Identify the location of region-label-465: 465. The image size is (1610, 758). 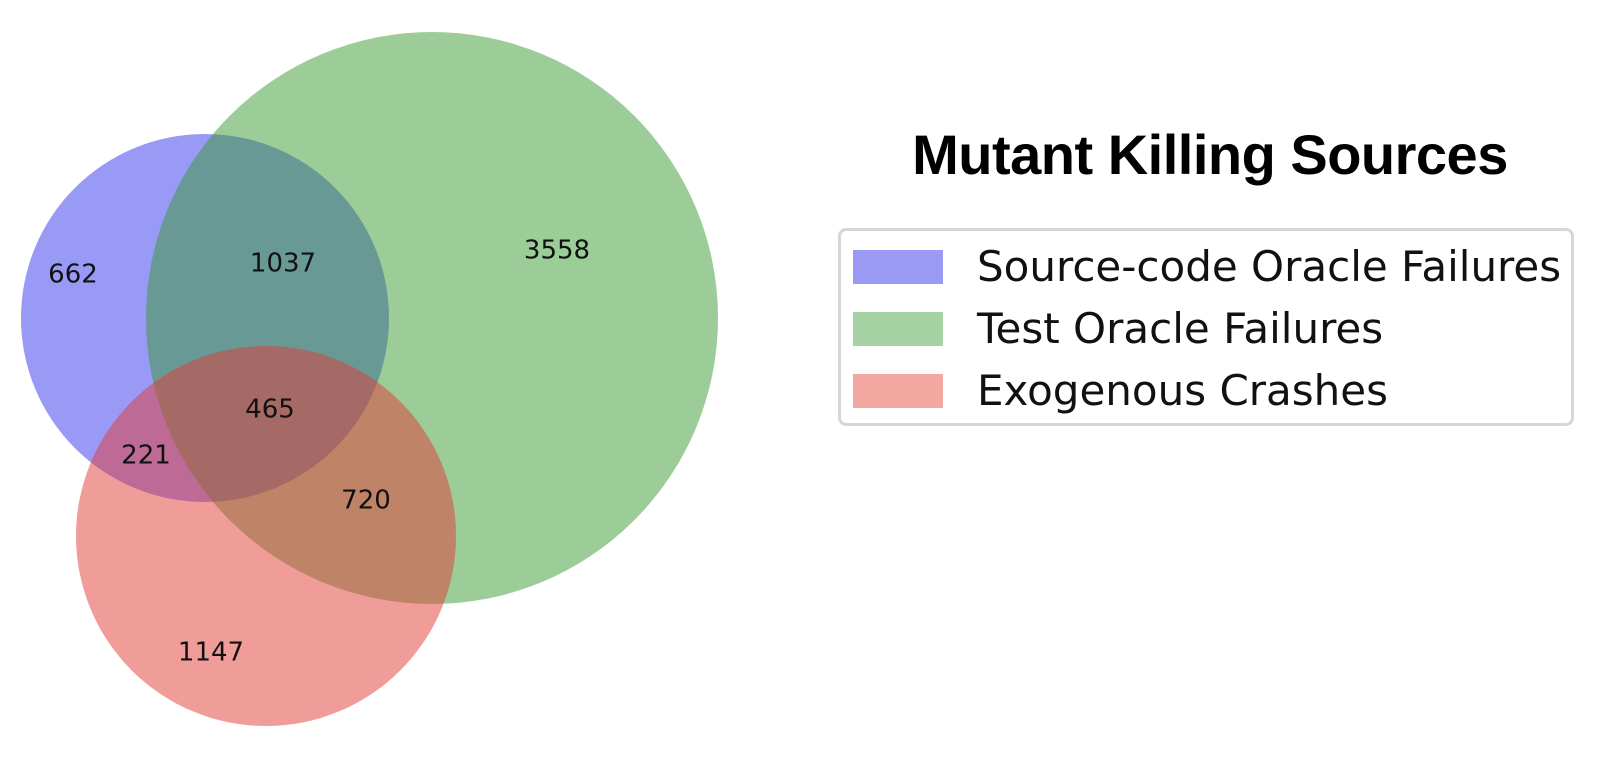
(270, 410).